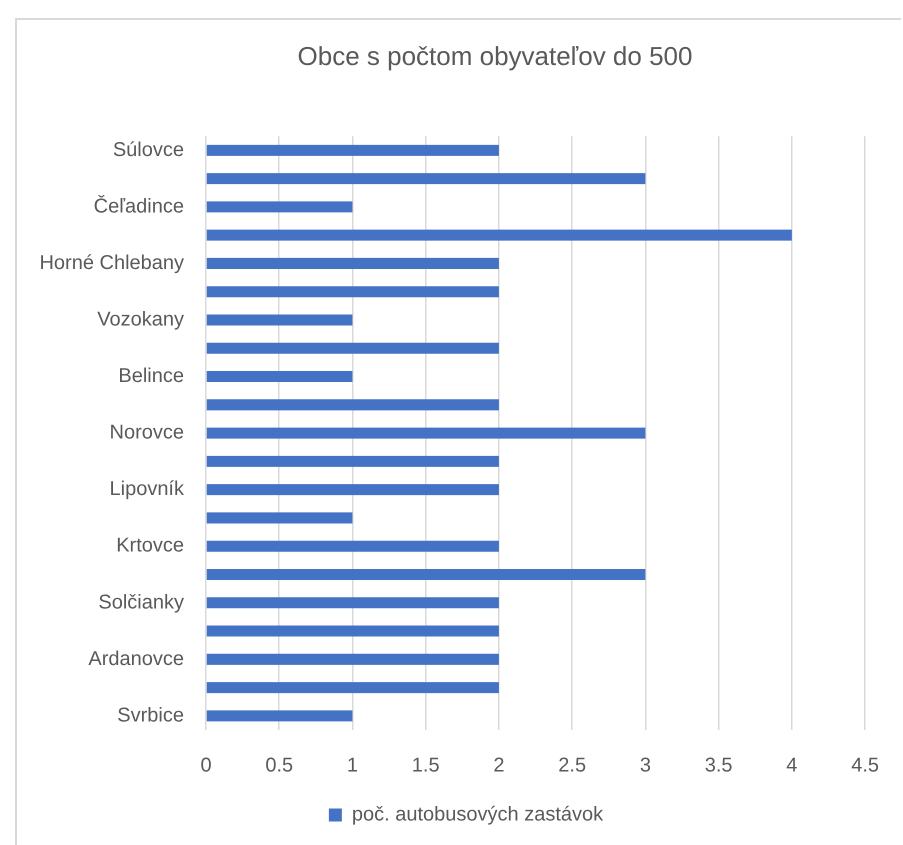  Describe the element at coordinates (426, 765) in the screenshot. I see `x-tick-label: 1.5` at that location.